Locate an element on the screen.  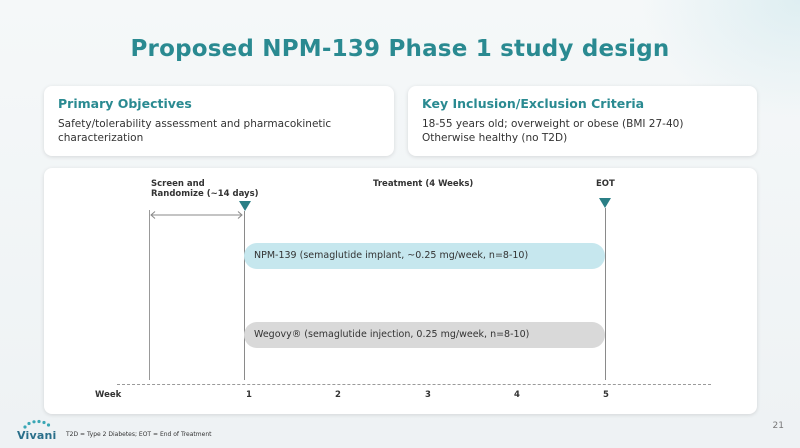
eot-label: EOT is located at coordinates (605, 184).